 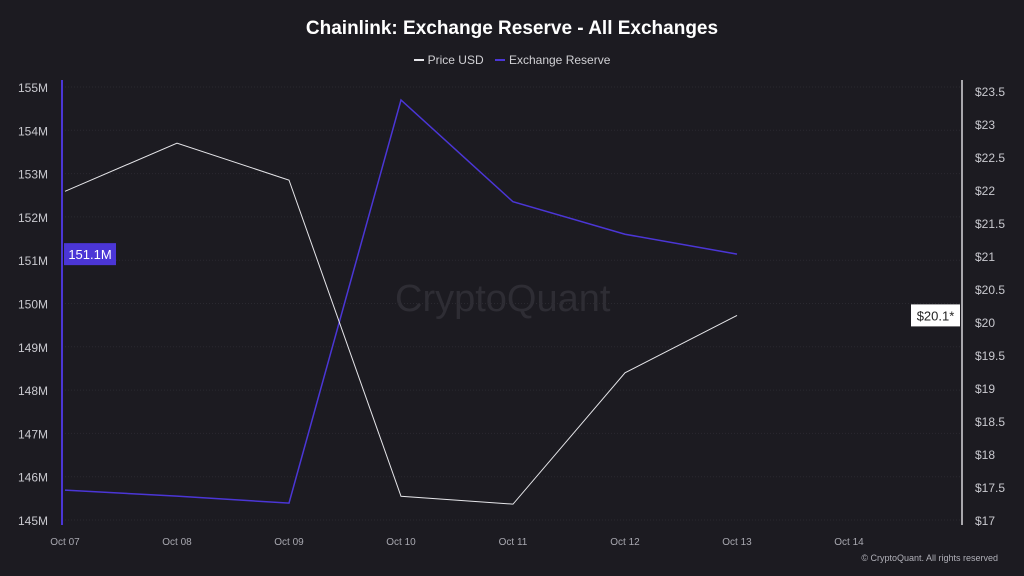 I want to click on right-value-marker-label: $20.1*, so click(x=936, y=315).